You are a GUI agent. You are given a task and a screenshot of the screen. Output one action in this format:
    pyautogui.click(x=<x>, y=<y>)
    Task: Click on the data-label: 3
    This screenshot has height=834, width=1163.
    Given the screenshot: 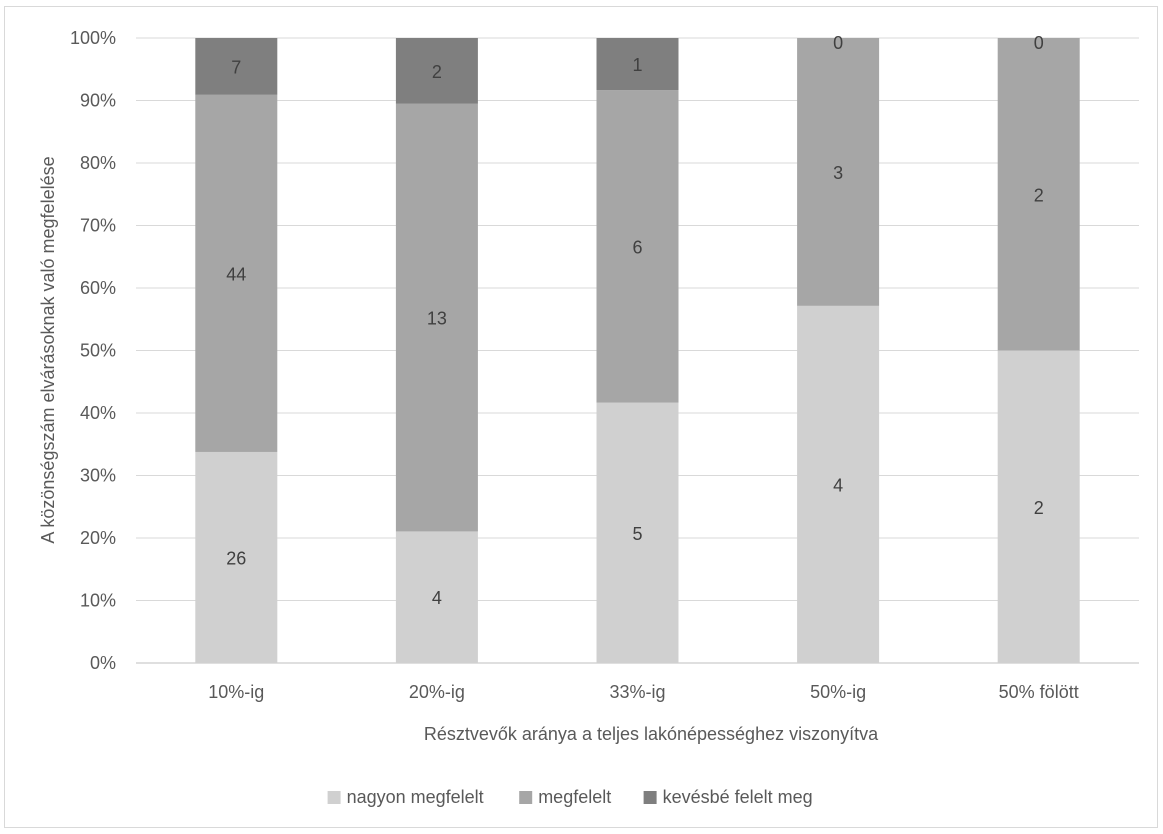 What is the action you would take?
    pyautogui.click(x=838, y=173)
    